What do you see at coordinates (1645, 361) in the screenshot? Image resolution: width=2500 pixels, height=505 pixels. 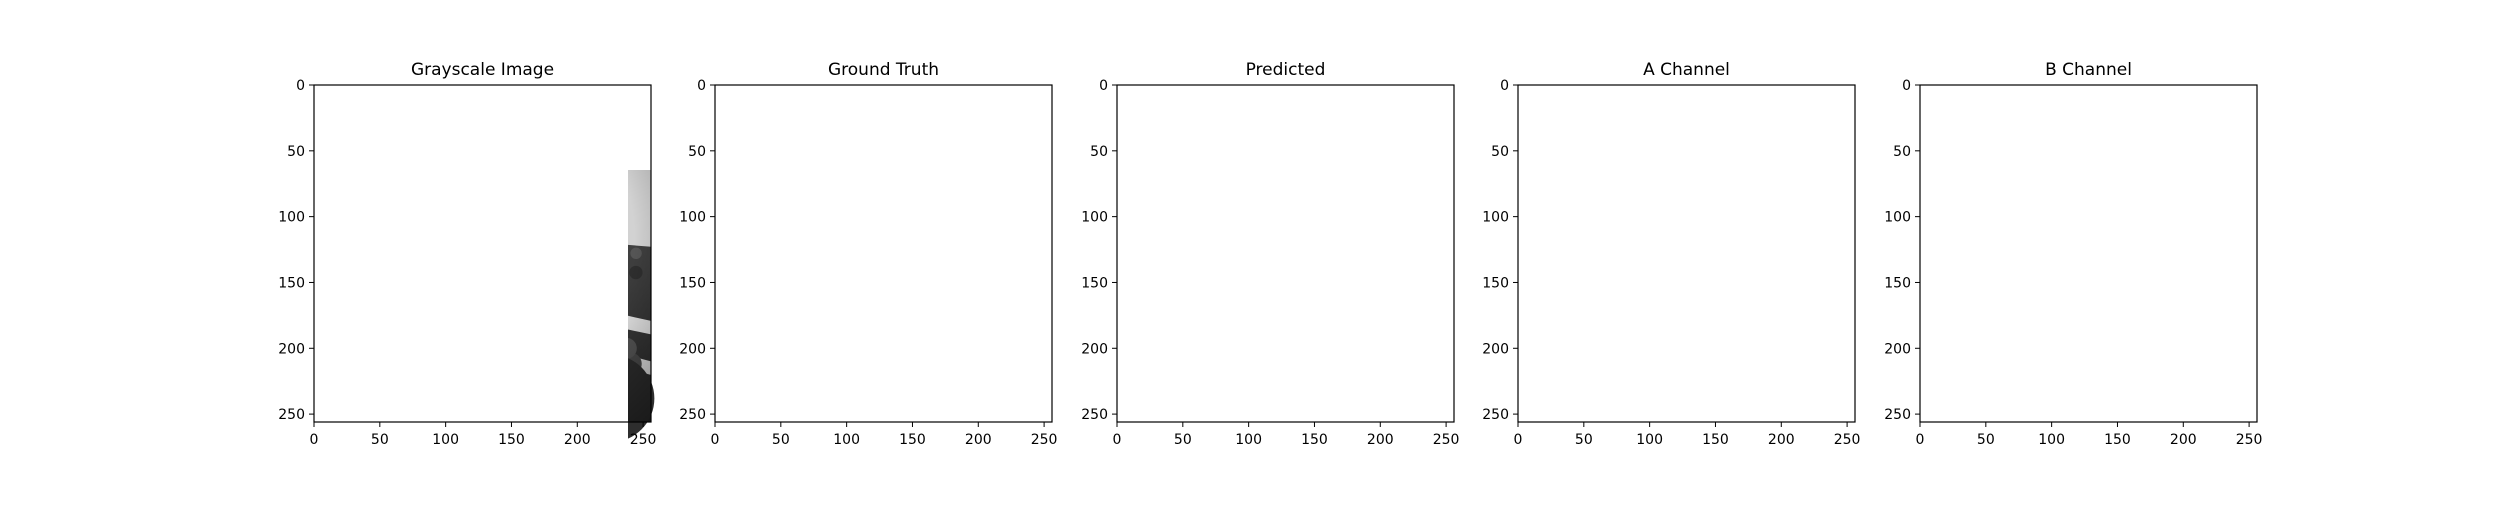 I see `foreground-hair-highlight` at bounding box center [1645, 361].